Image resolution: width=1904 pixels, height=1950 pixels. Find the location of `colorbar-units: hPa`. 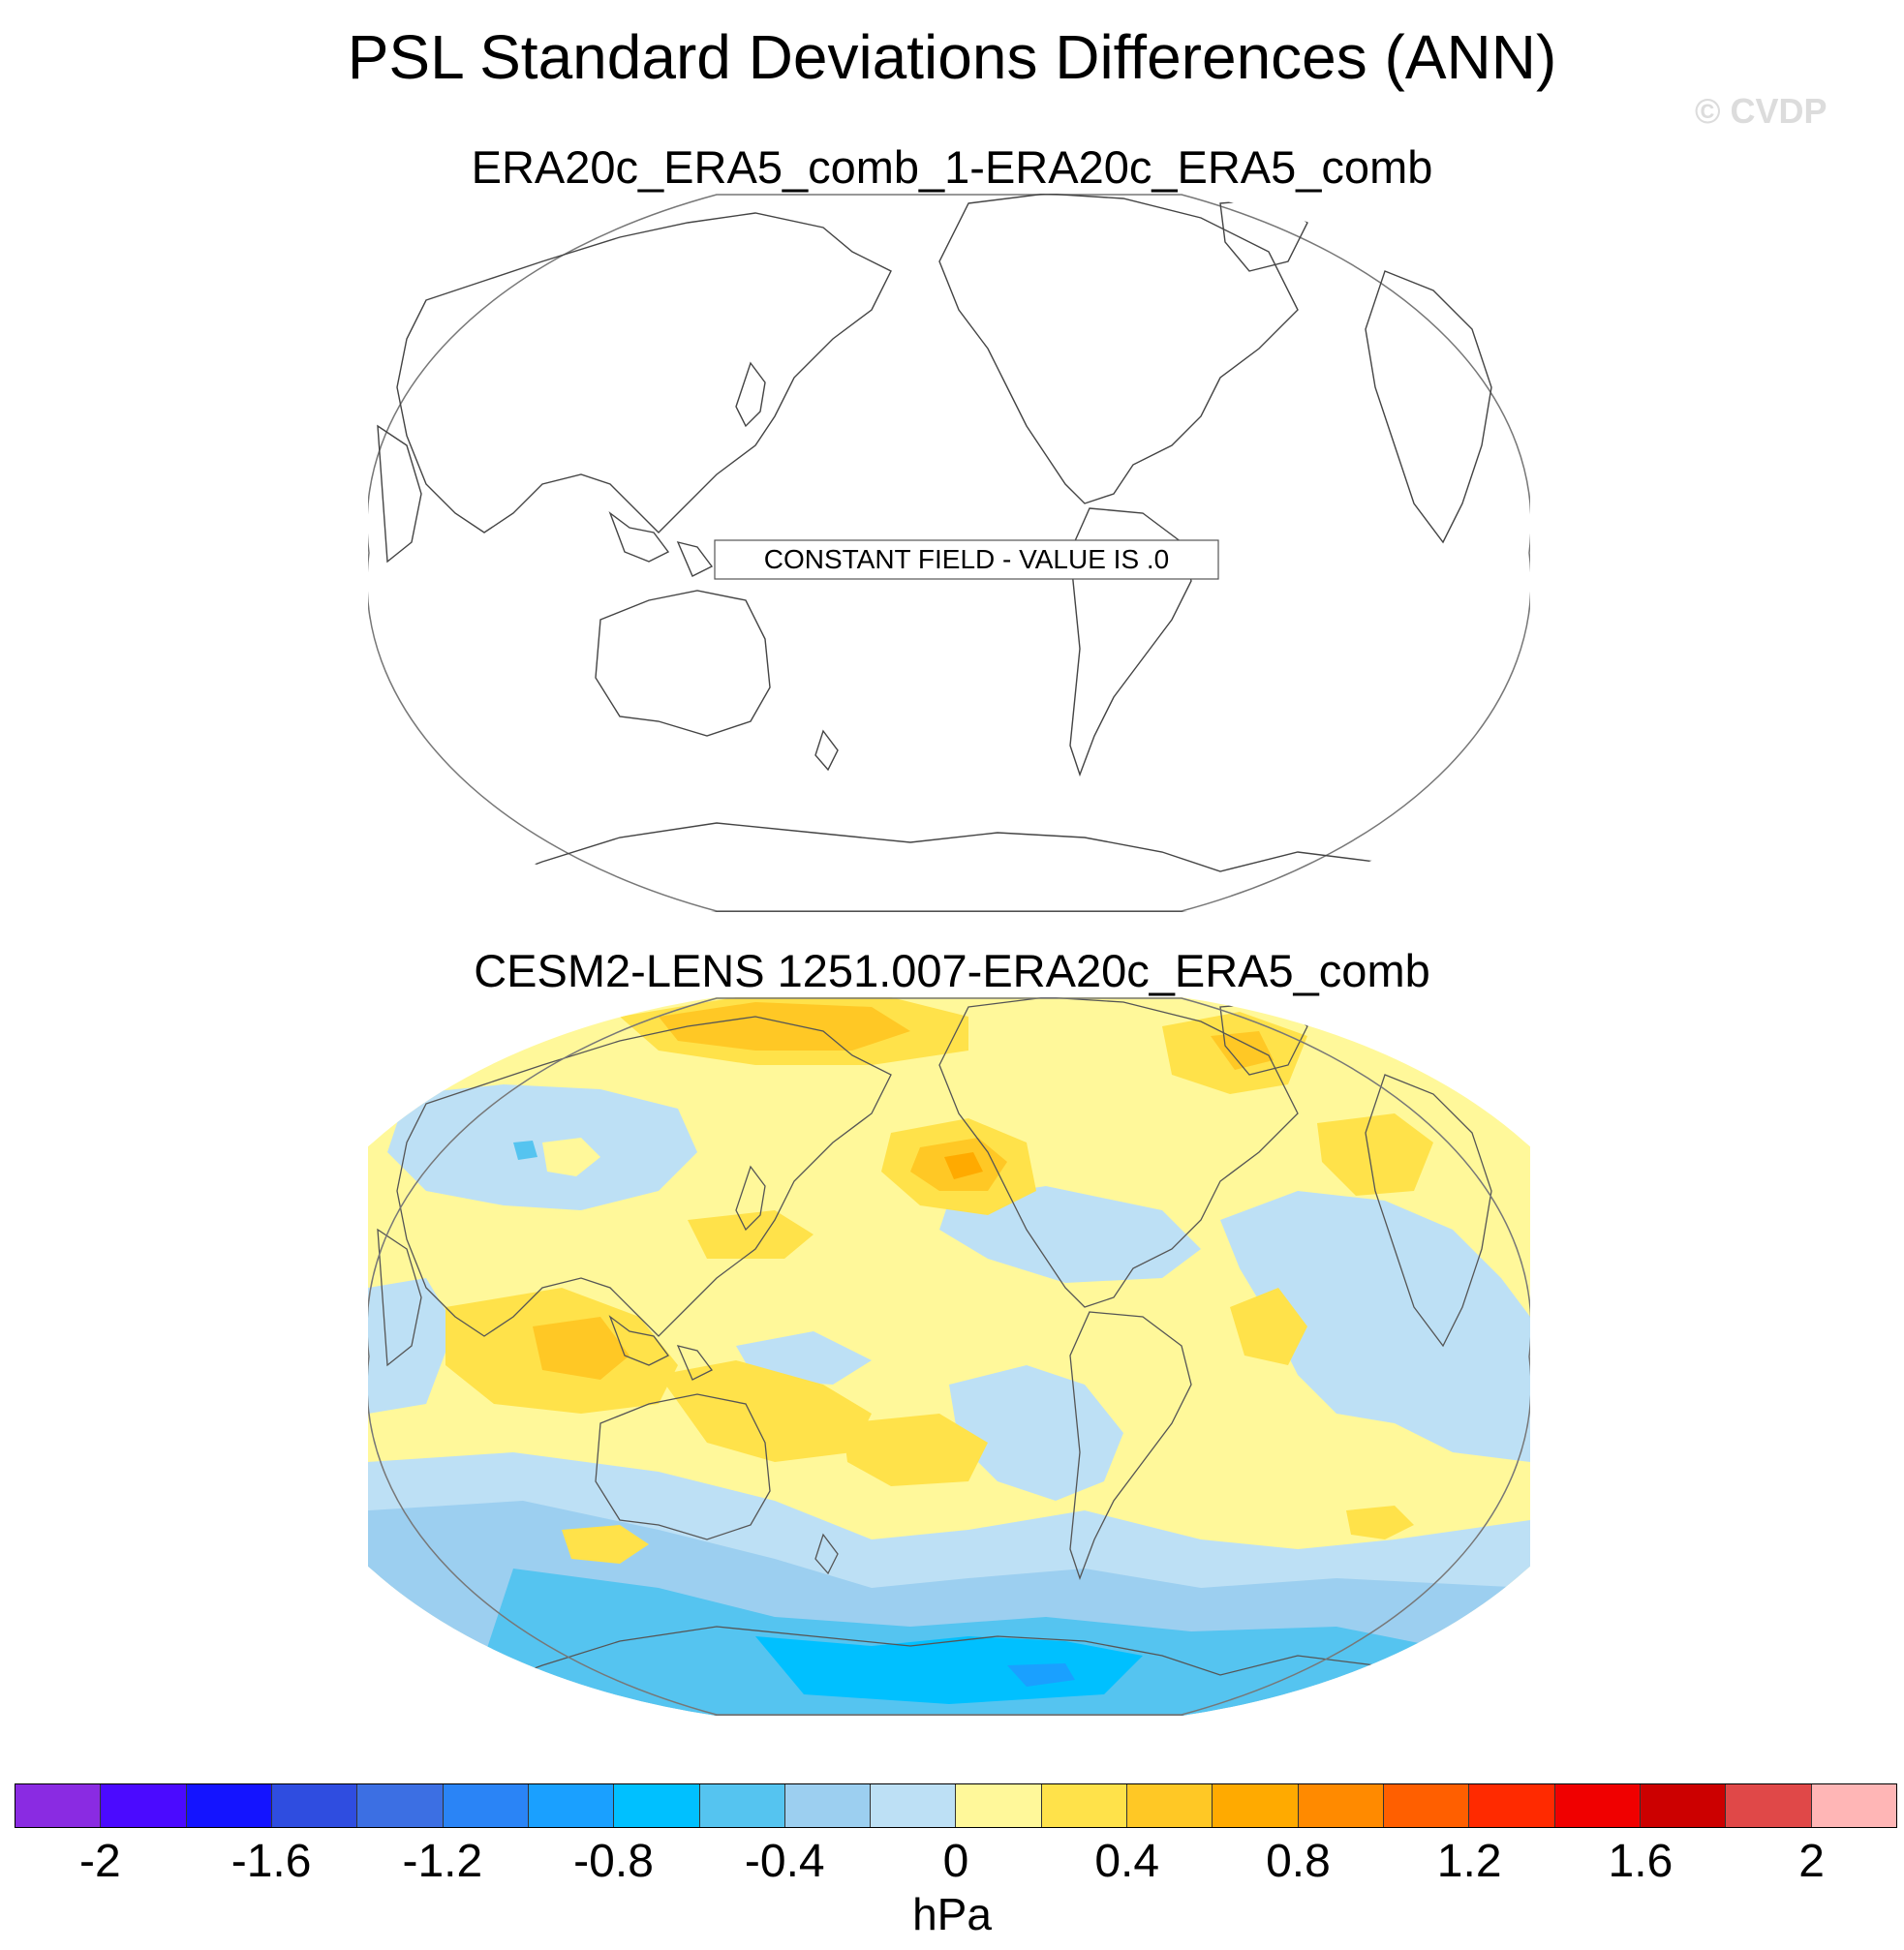

colorbar-units: hPa is located at coordinates (952, 1914).